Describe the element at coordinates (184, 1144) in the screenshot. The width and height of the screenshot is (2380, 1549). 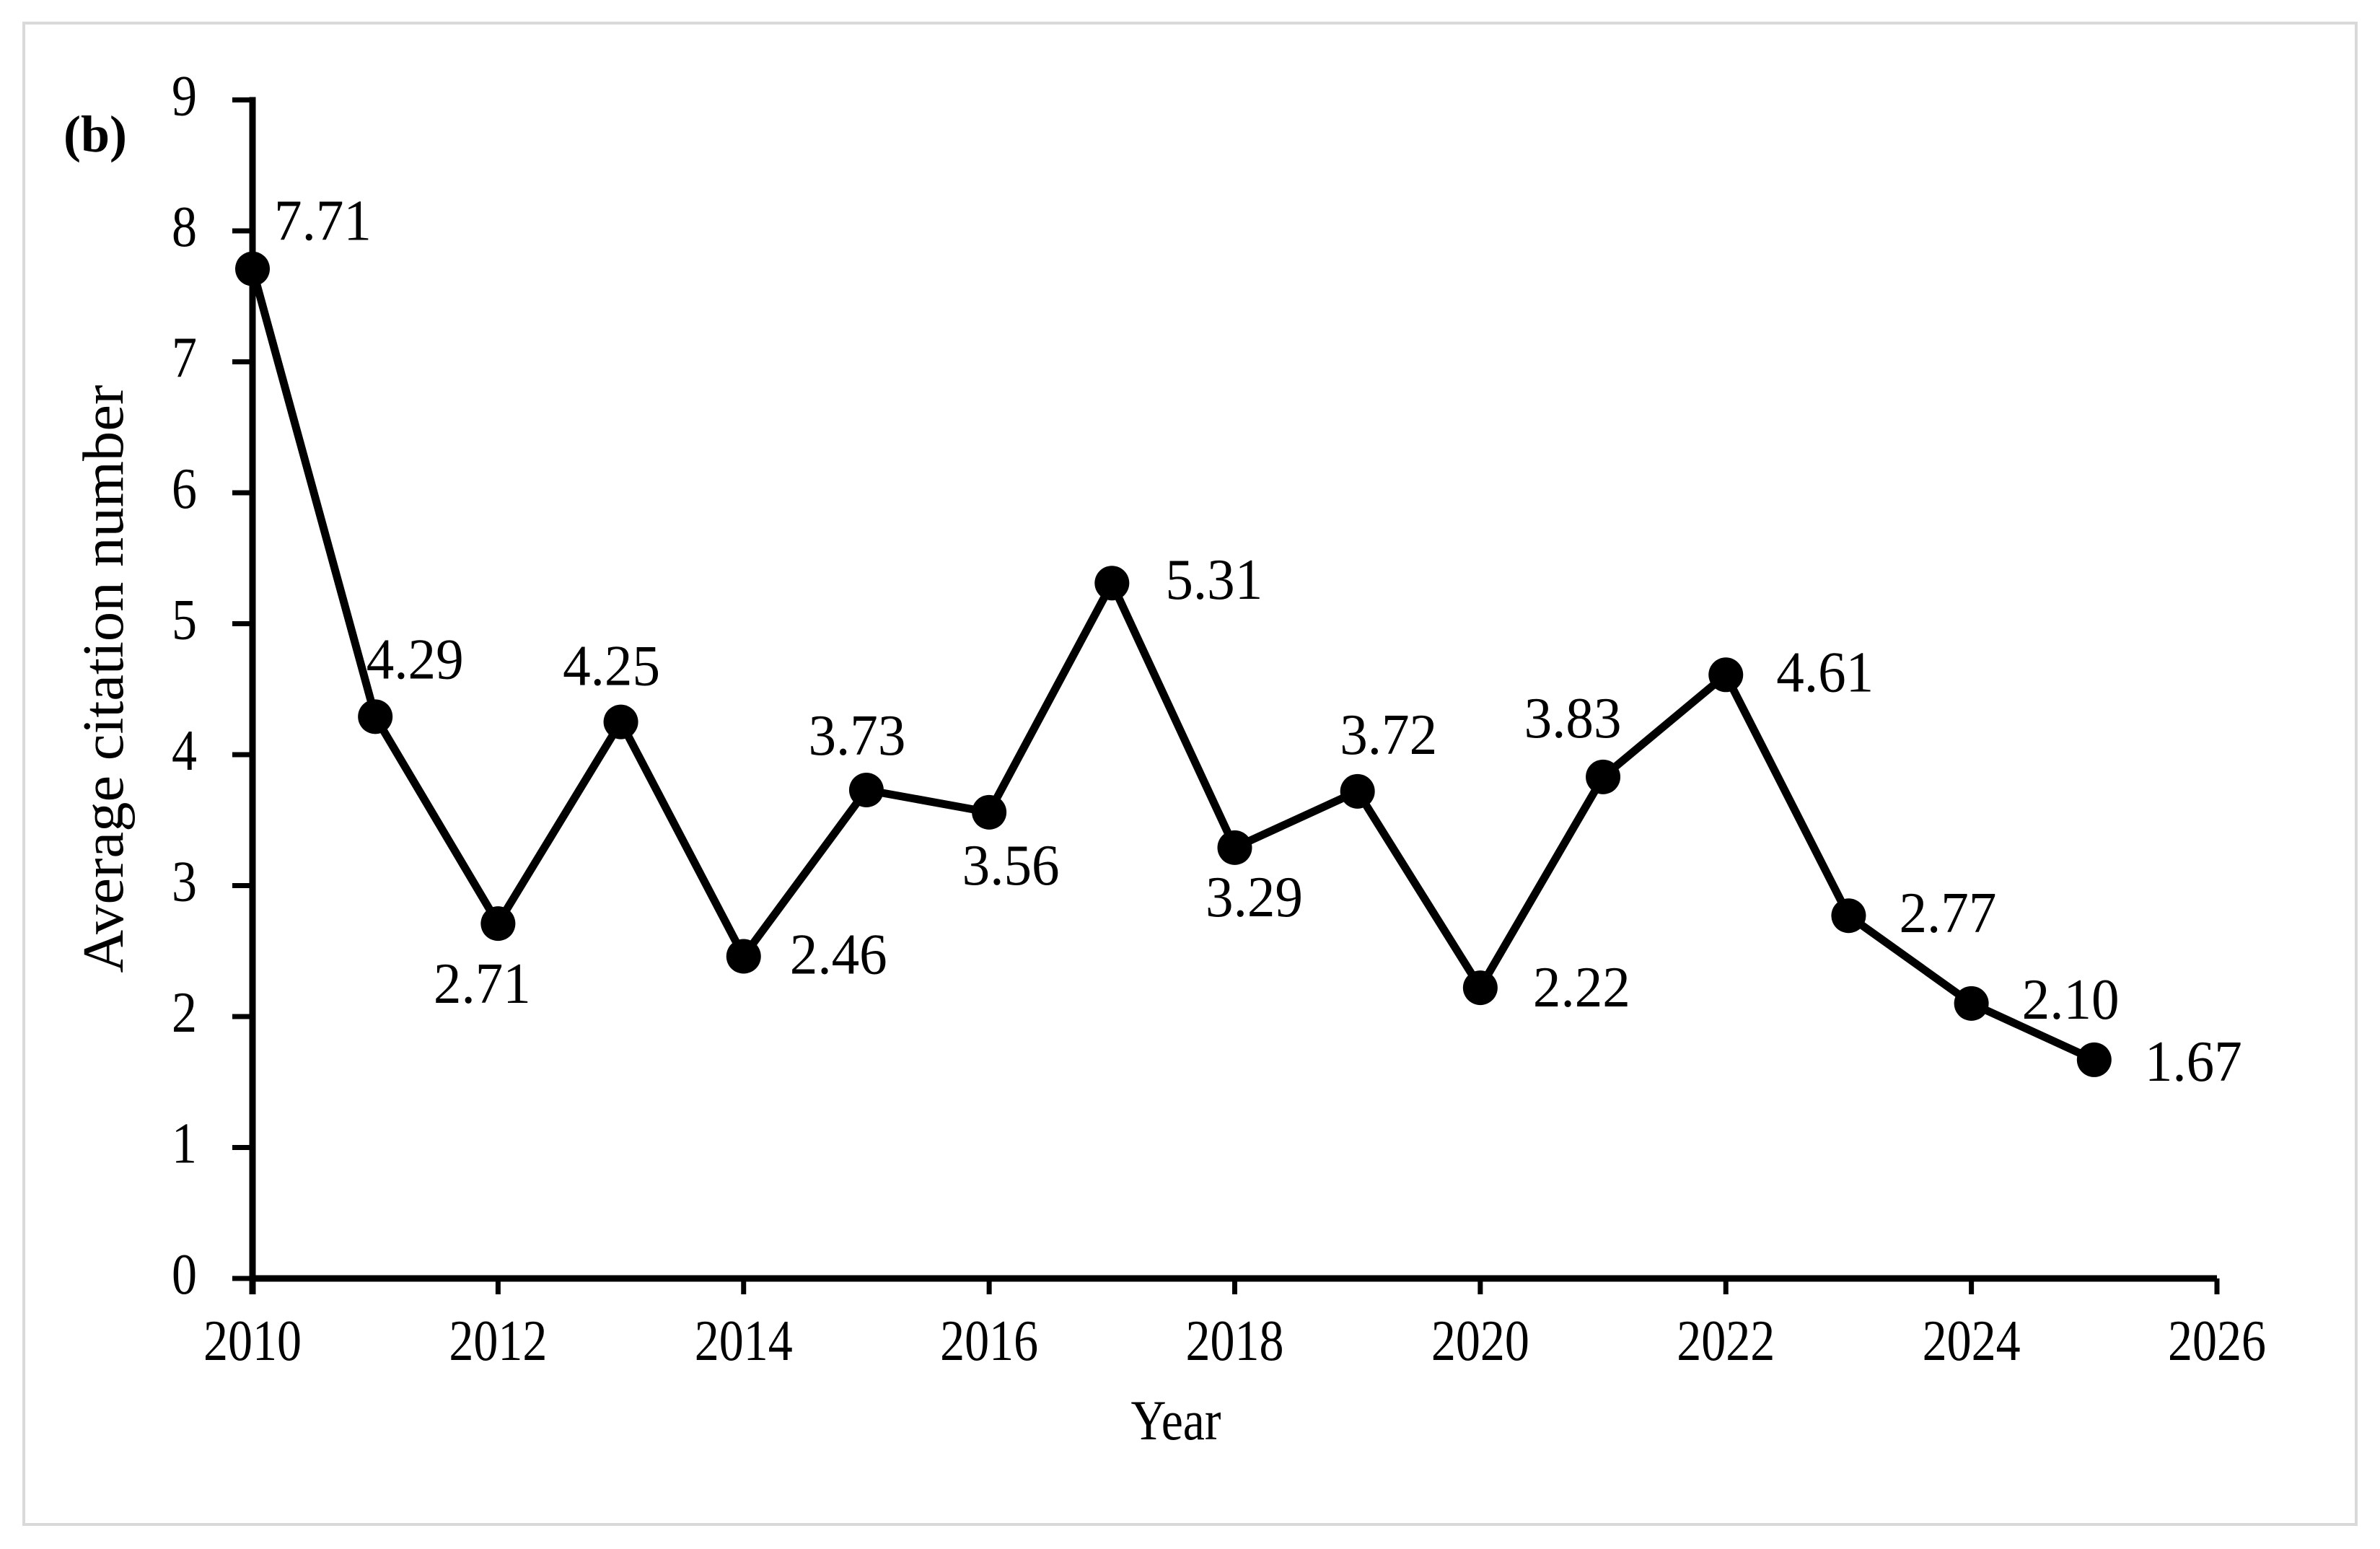
I see `y-axis-tick-label: 1` at that location.